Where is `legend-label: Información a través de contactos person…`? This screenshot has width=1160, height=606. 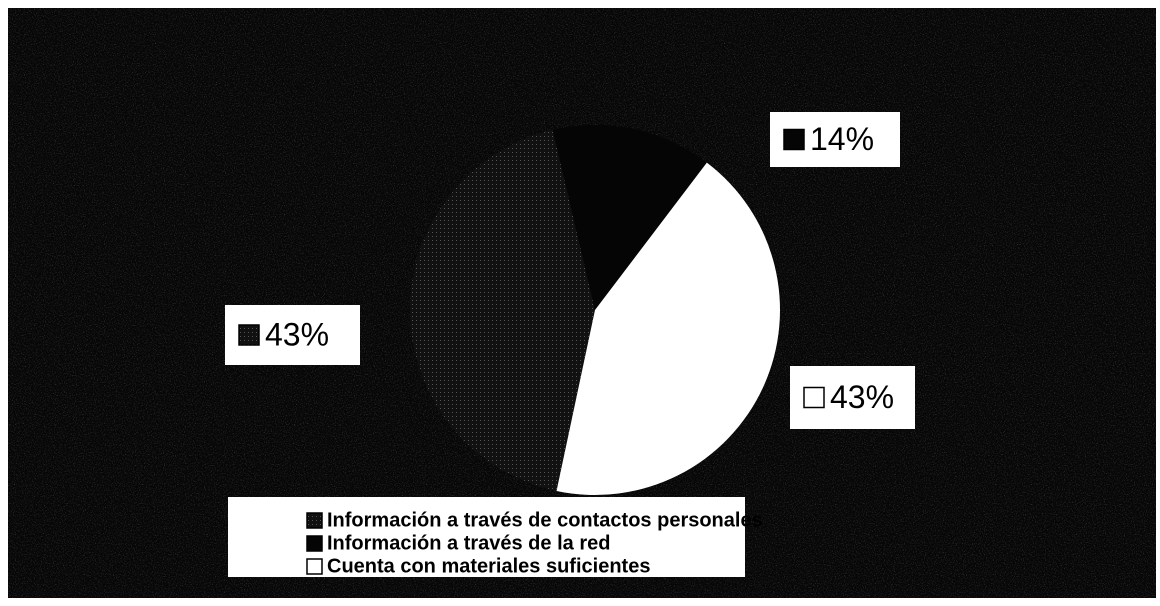 legend-label: Información a través de contactos person… is located at coordinates (545, 520).